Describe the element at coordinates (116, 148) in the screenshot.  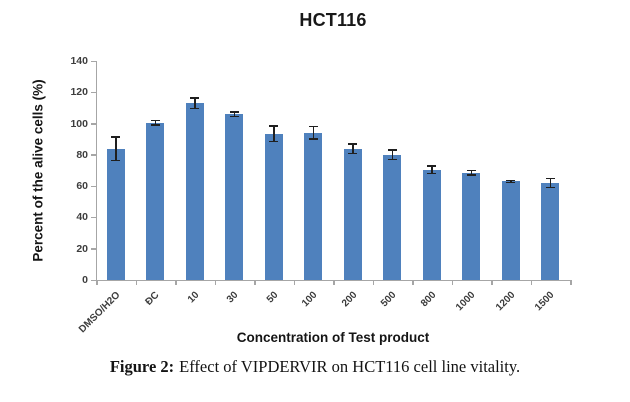
I see `error-bar-line-dmso-h2o` at that location.